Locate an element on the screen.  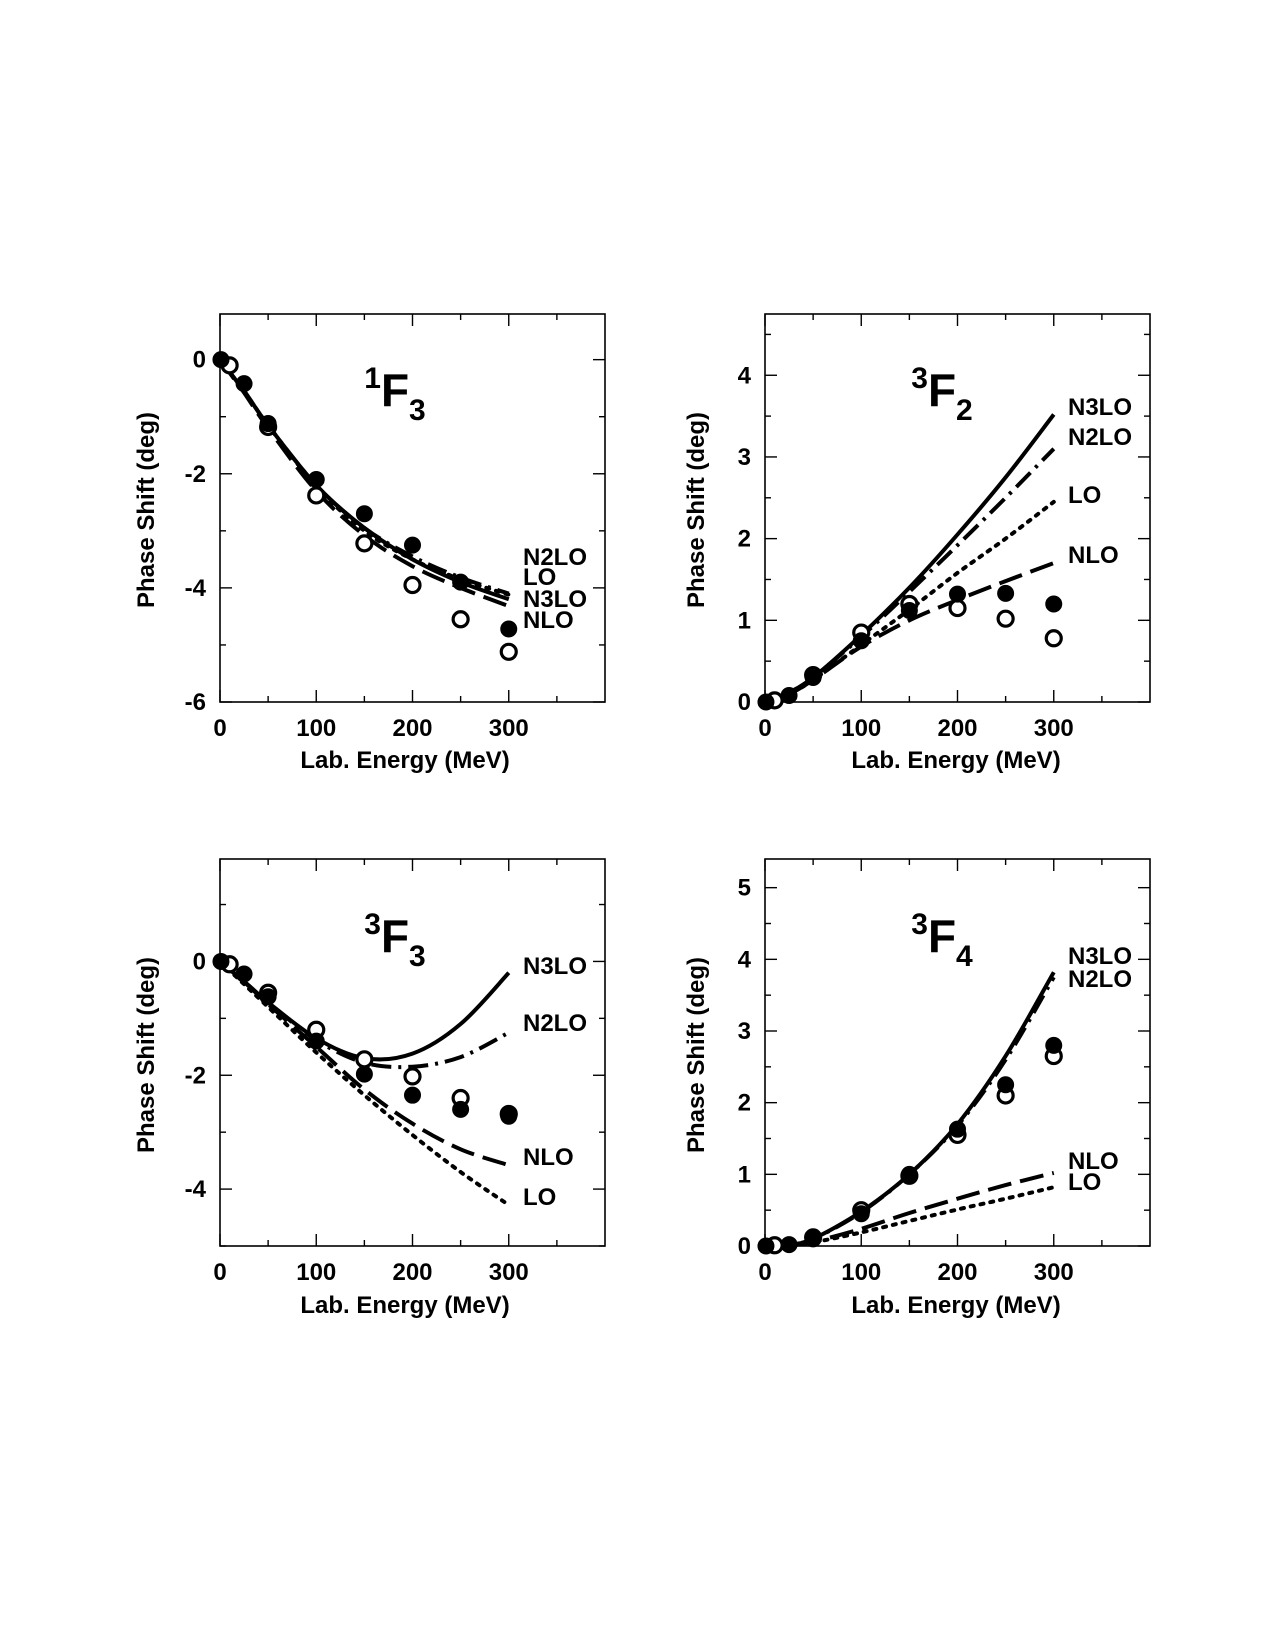
title-subscript: 2 is located at coordinates (964, 410).